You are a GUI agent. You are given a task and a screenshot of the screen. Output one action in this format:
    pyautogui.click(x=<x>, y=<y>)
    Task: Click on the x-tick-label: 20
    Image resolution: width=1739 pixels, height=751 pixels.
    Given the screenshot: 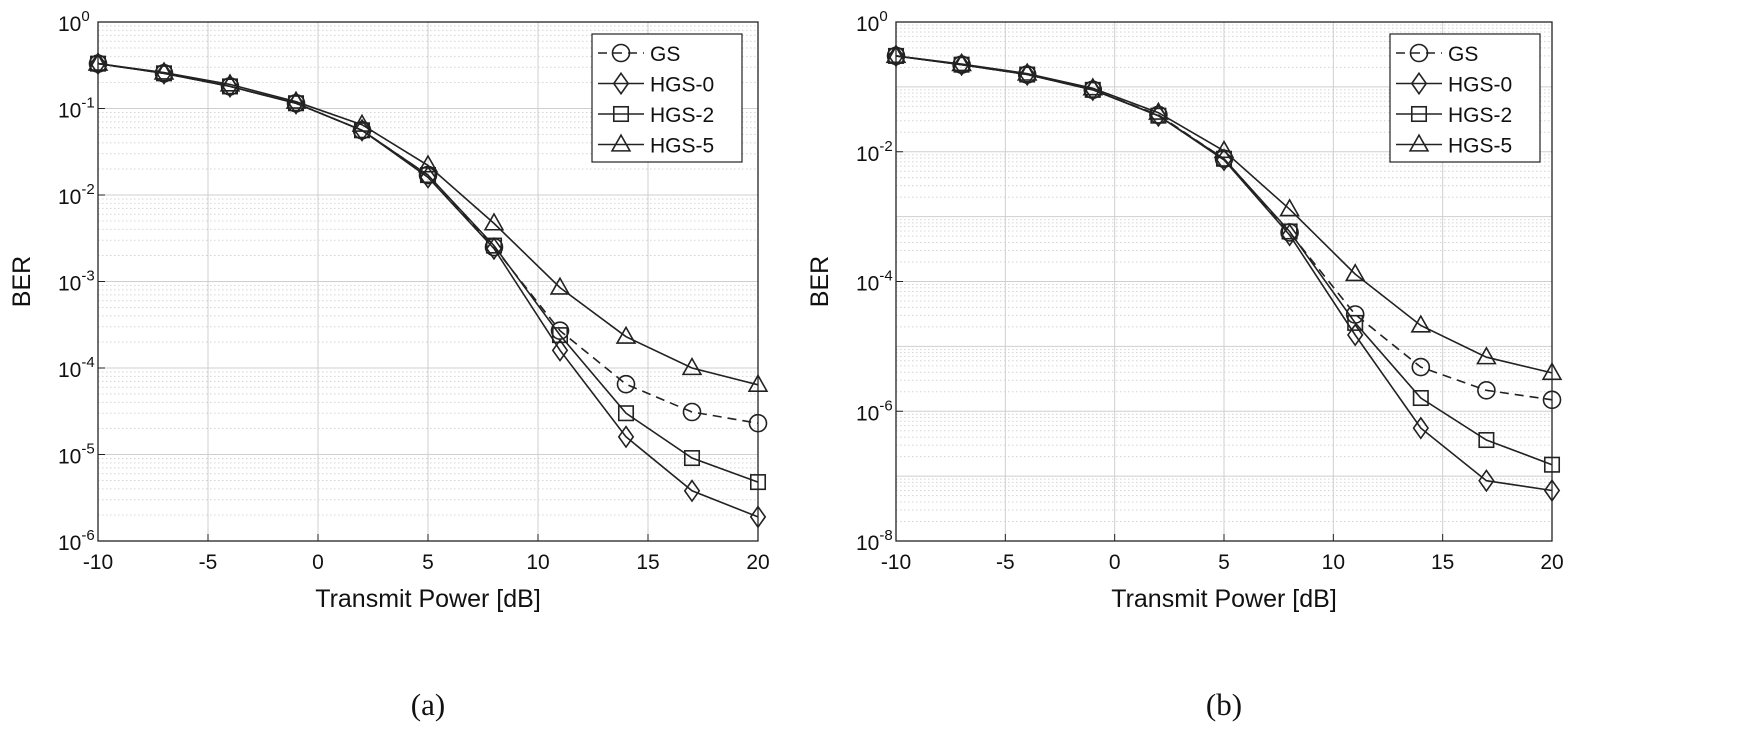 What is the action you would take?
    pyautogui.click(x=1551, y=562)
    